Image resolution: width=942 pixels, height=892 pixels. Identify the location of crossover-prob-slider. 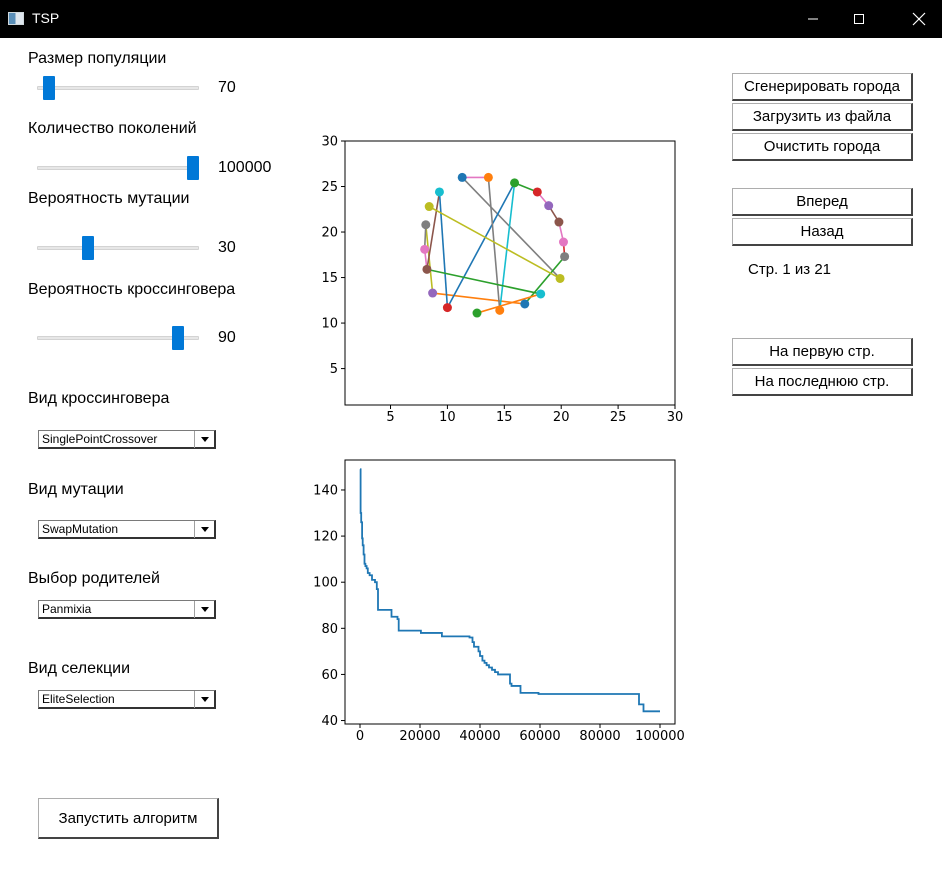
(118, 338).